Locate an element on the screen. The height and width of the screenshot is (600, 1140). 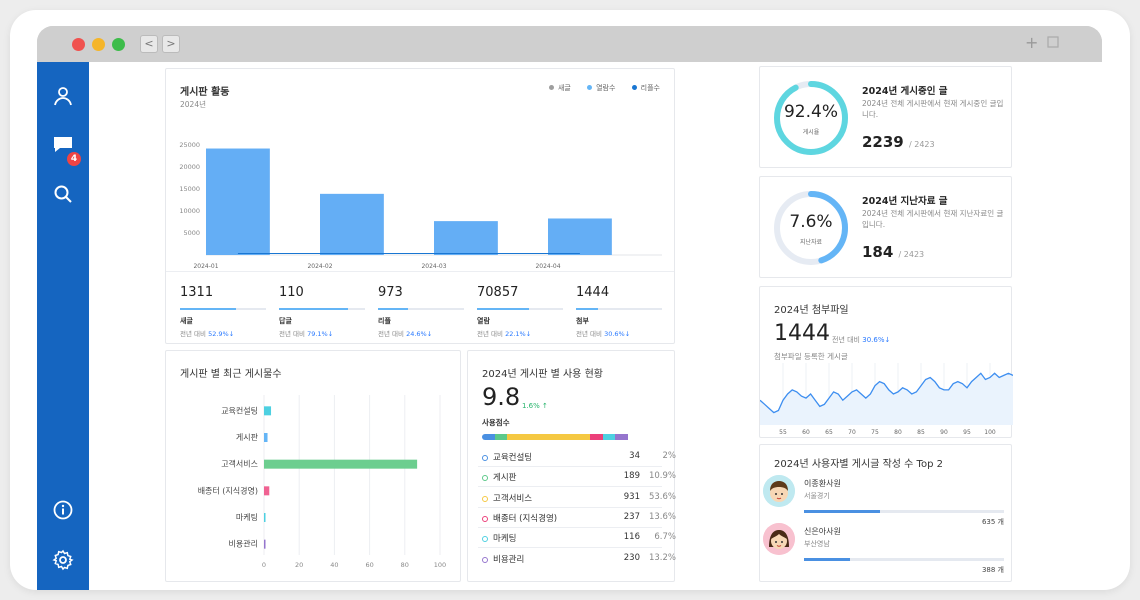
stat-label: 답글 is located at coordinates (285, 321).